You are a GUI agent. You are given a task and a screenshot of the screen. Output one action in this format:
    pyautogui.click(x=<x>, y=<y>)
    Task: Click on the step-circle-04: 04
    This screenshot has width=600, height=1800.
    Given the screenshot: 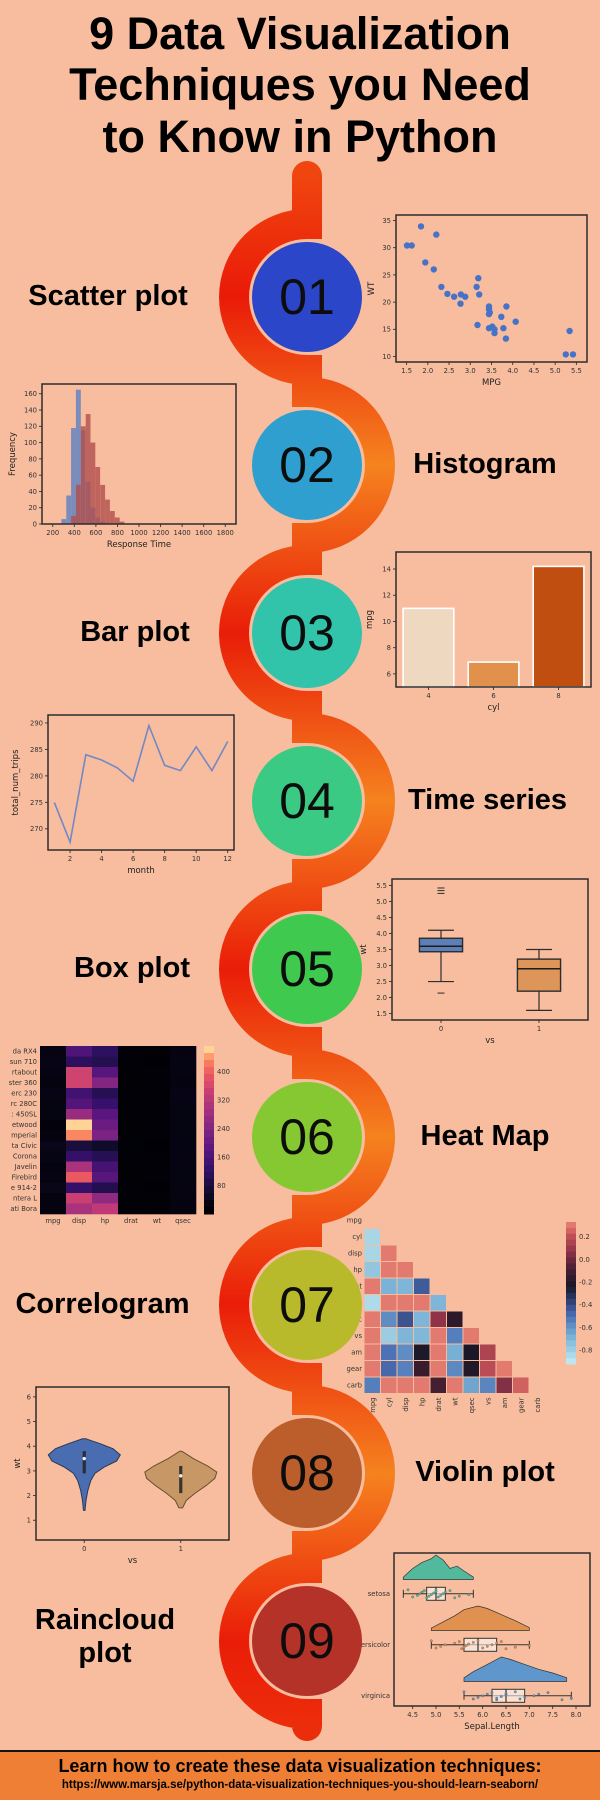 What is the action you would take?
    pyautogui.click(x=307, y=801)
    